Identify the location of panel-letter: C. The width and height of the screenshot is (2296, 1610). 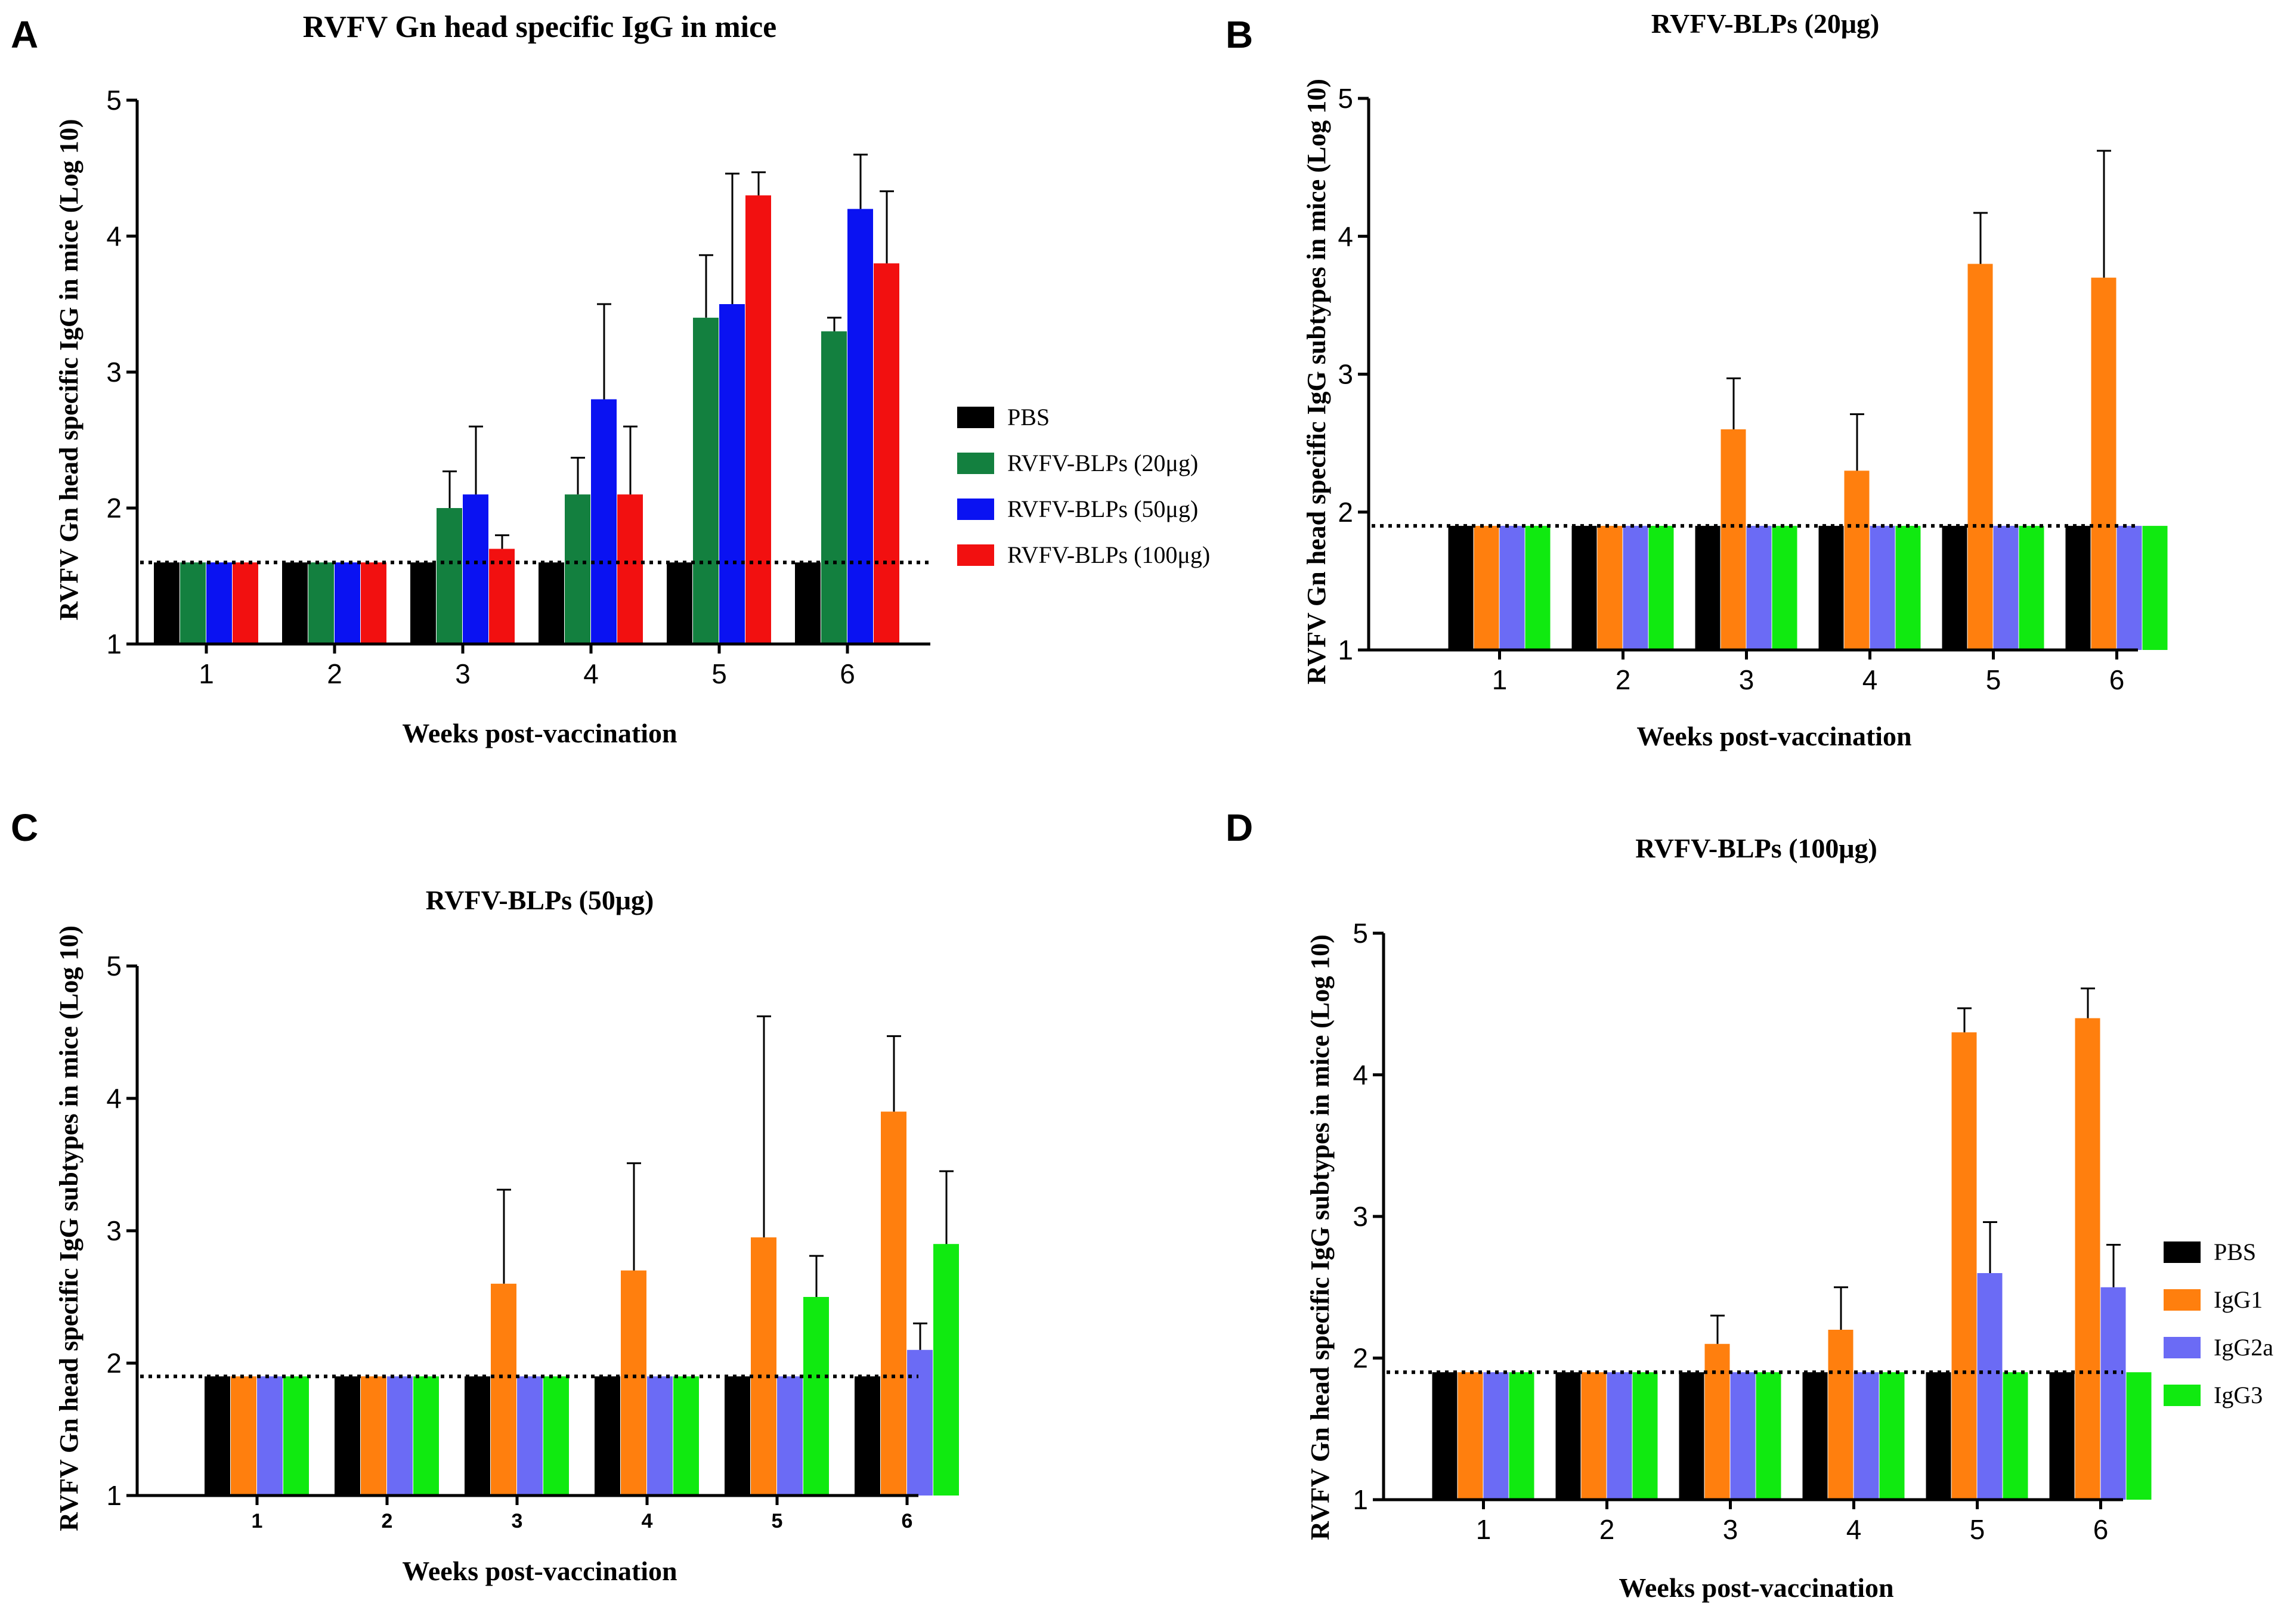
(24, 827).